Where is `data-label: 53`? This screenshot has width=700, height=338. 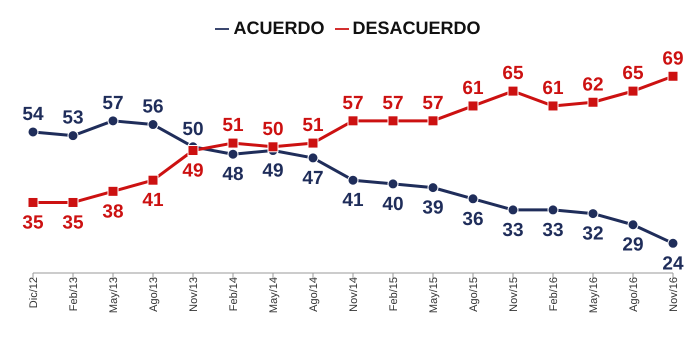 data-label: 53 is located at coordinates (73, 118).